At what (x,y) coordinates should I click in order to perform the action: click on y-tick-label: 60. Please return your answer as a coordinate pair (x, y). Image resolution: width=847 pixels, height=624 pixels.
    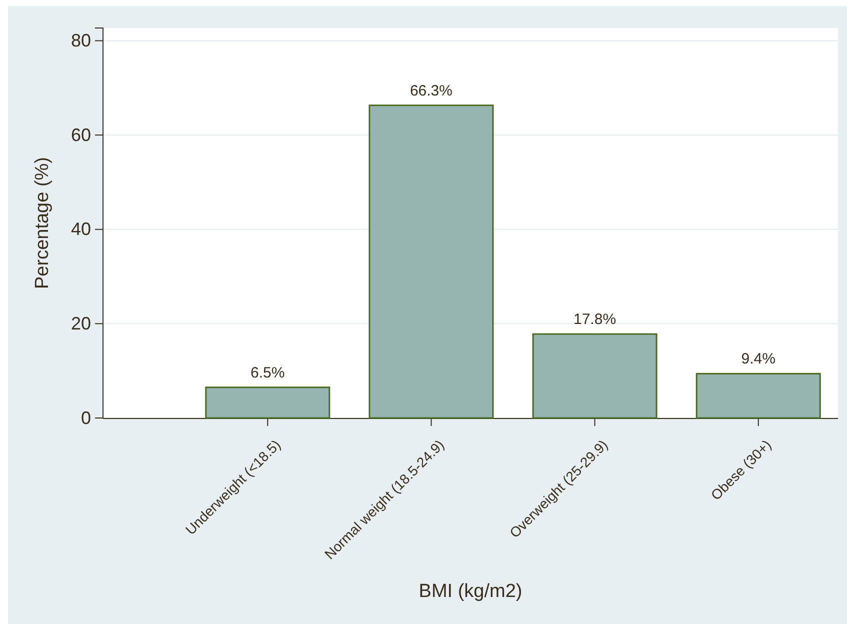
    Looking at the image, I should click on (80, 134).